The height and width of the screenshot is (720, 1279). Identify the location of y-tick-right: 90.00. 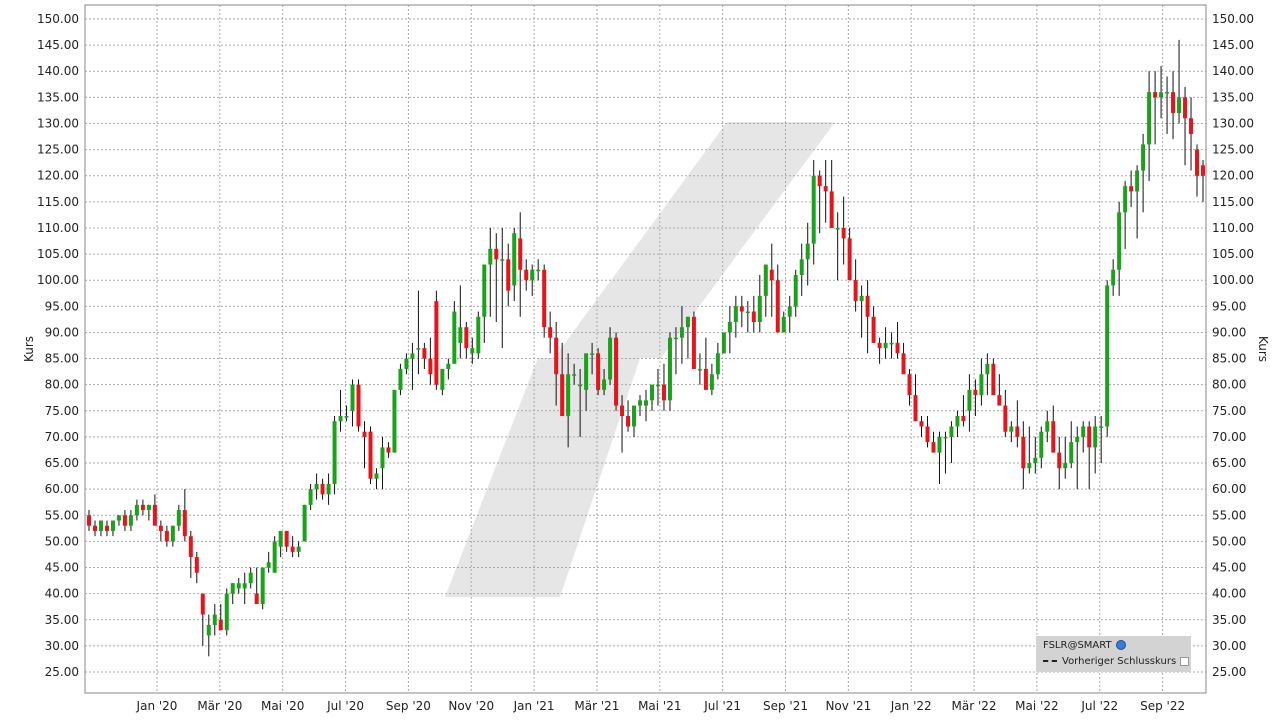
(1229, 332).